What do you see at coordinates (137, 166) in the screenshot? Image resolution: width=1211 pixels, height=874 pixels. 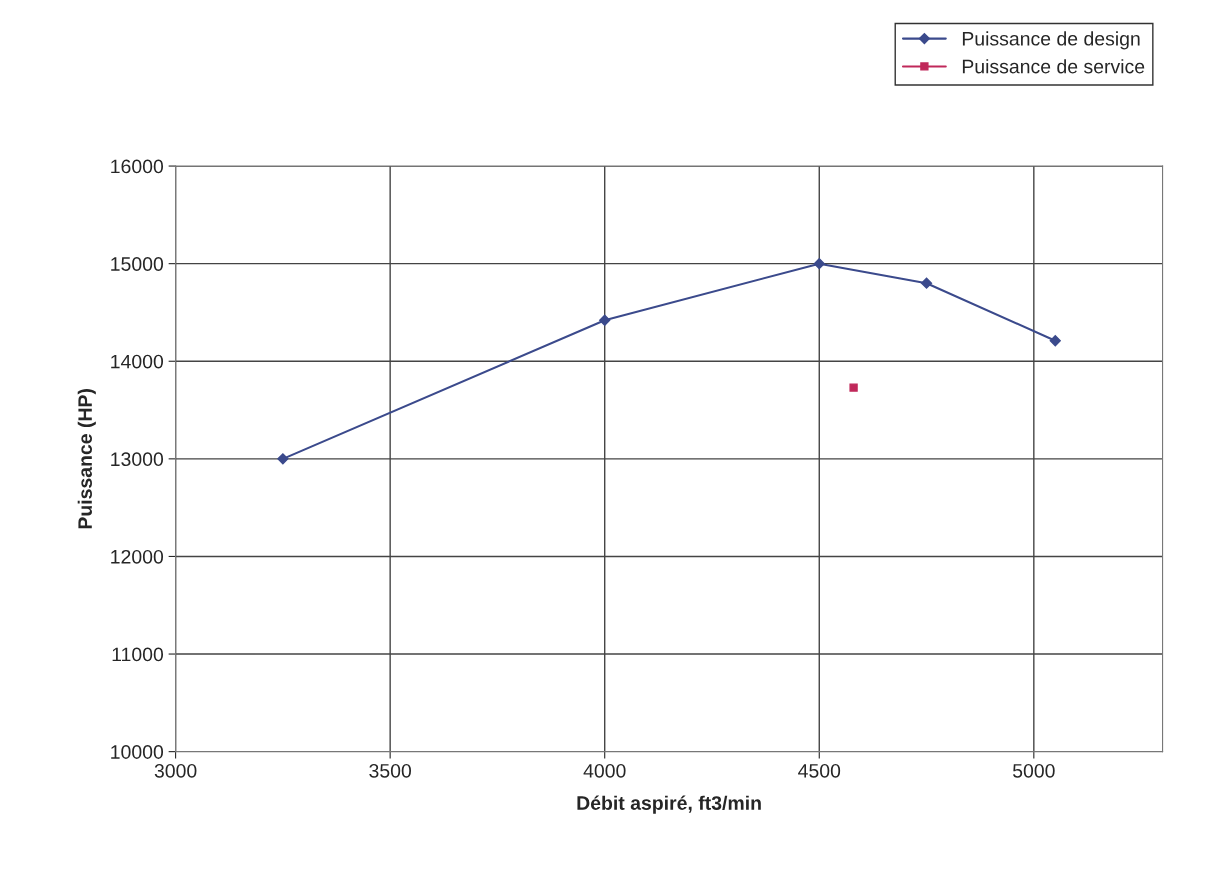 I see `y-tick-label: 16000` at bounding box center [137, 166].